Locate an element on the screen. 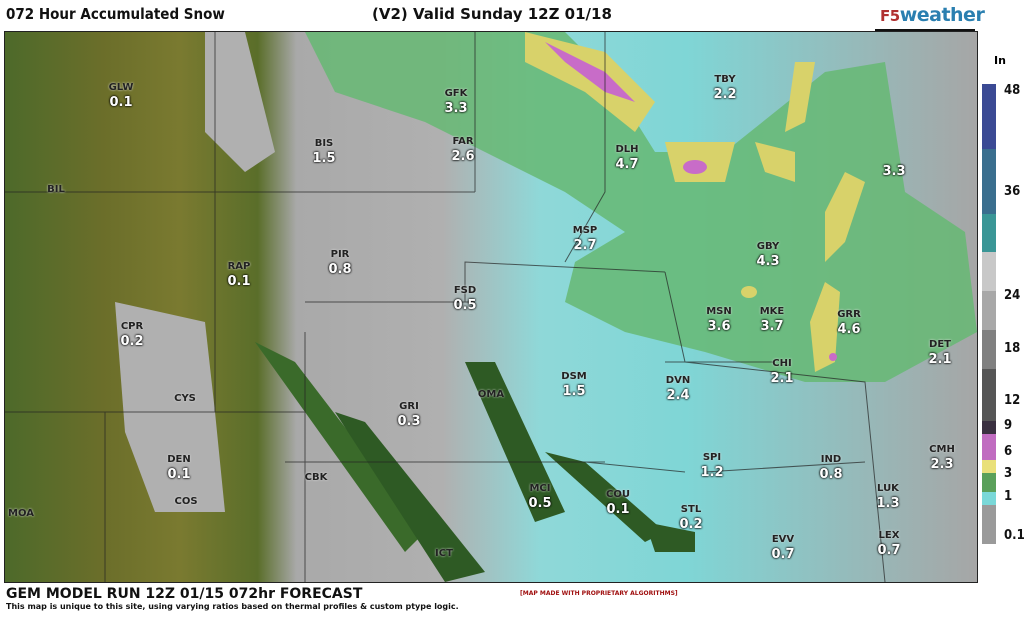 This screenshot has width=1024, height=622. station-name: GFK is located at coordinates (456, 93).